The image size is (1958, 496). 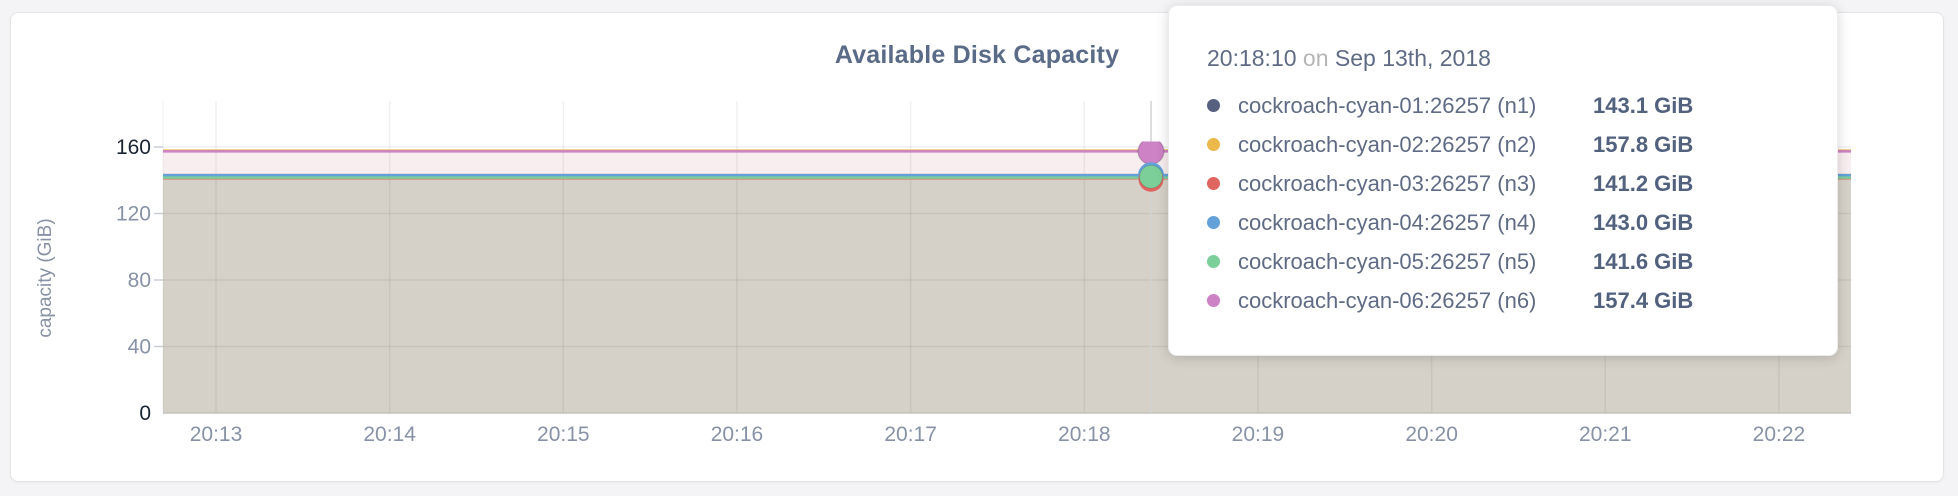 I want to click on y-tick-label: 160, so click(x=133, y=147).